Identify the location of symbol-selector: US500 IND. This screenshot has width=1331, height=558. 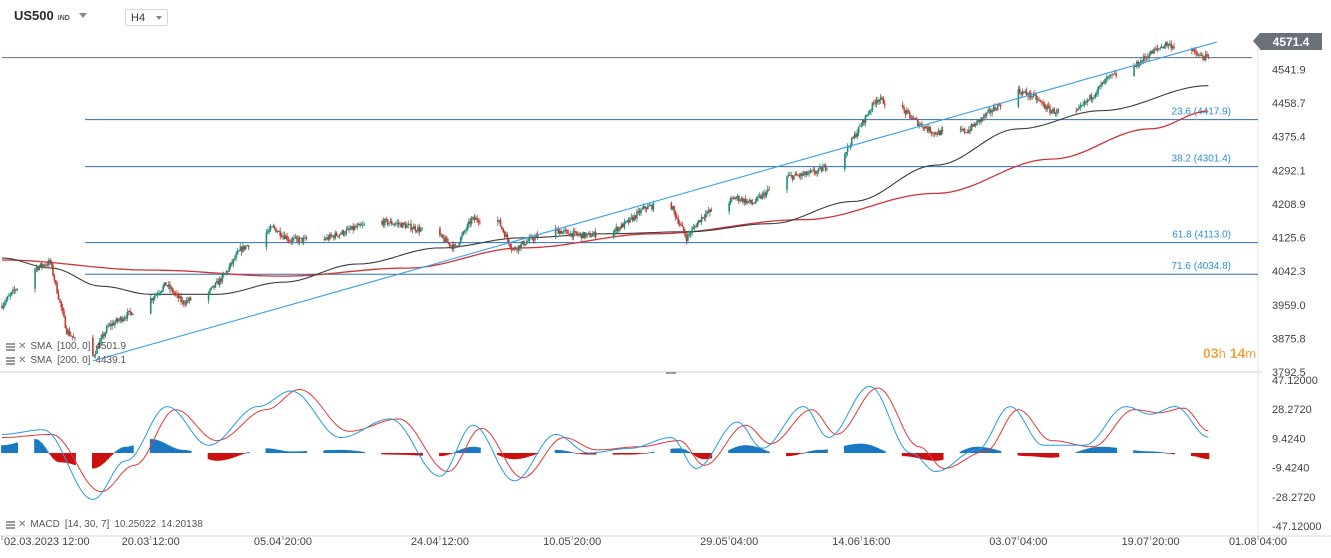
(50, 15).